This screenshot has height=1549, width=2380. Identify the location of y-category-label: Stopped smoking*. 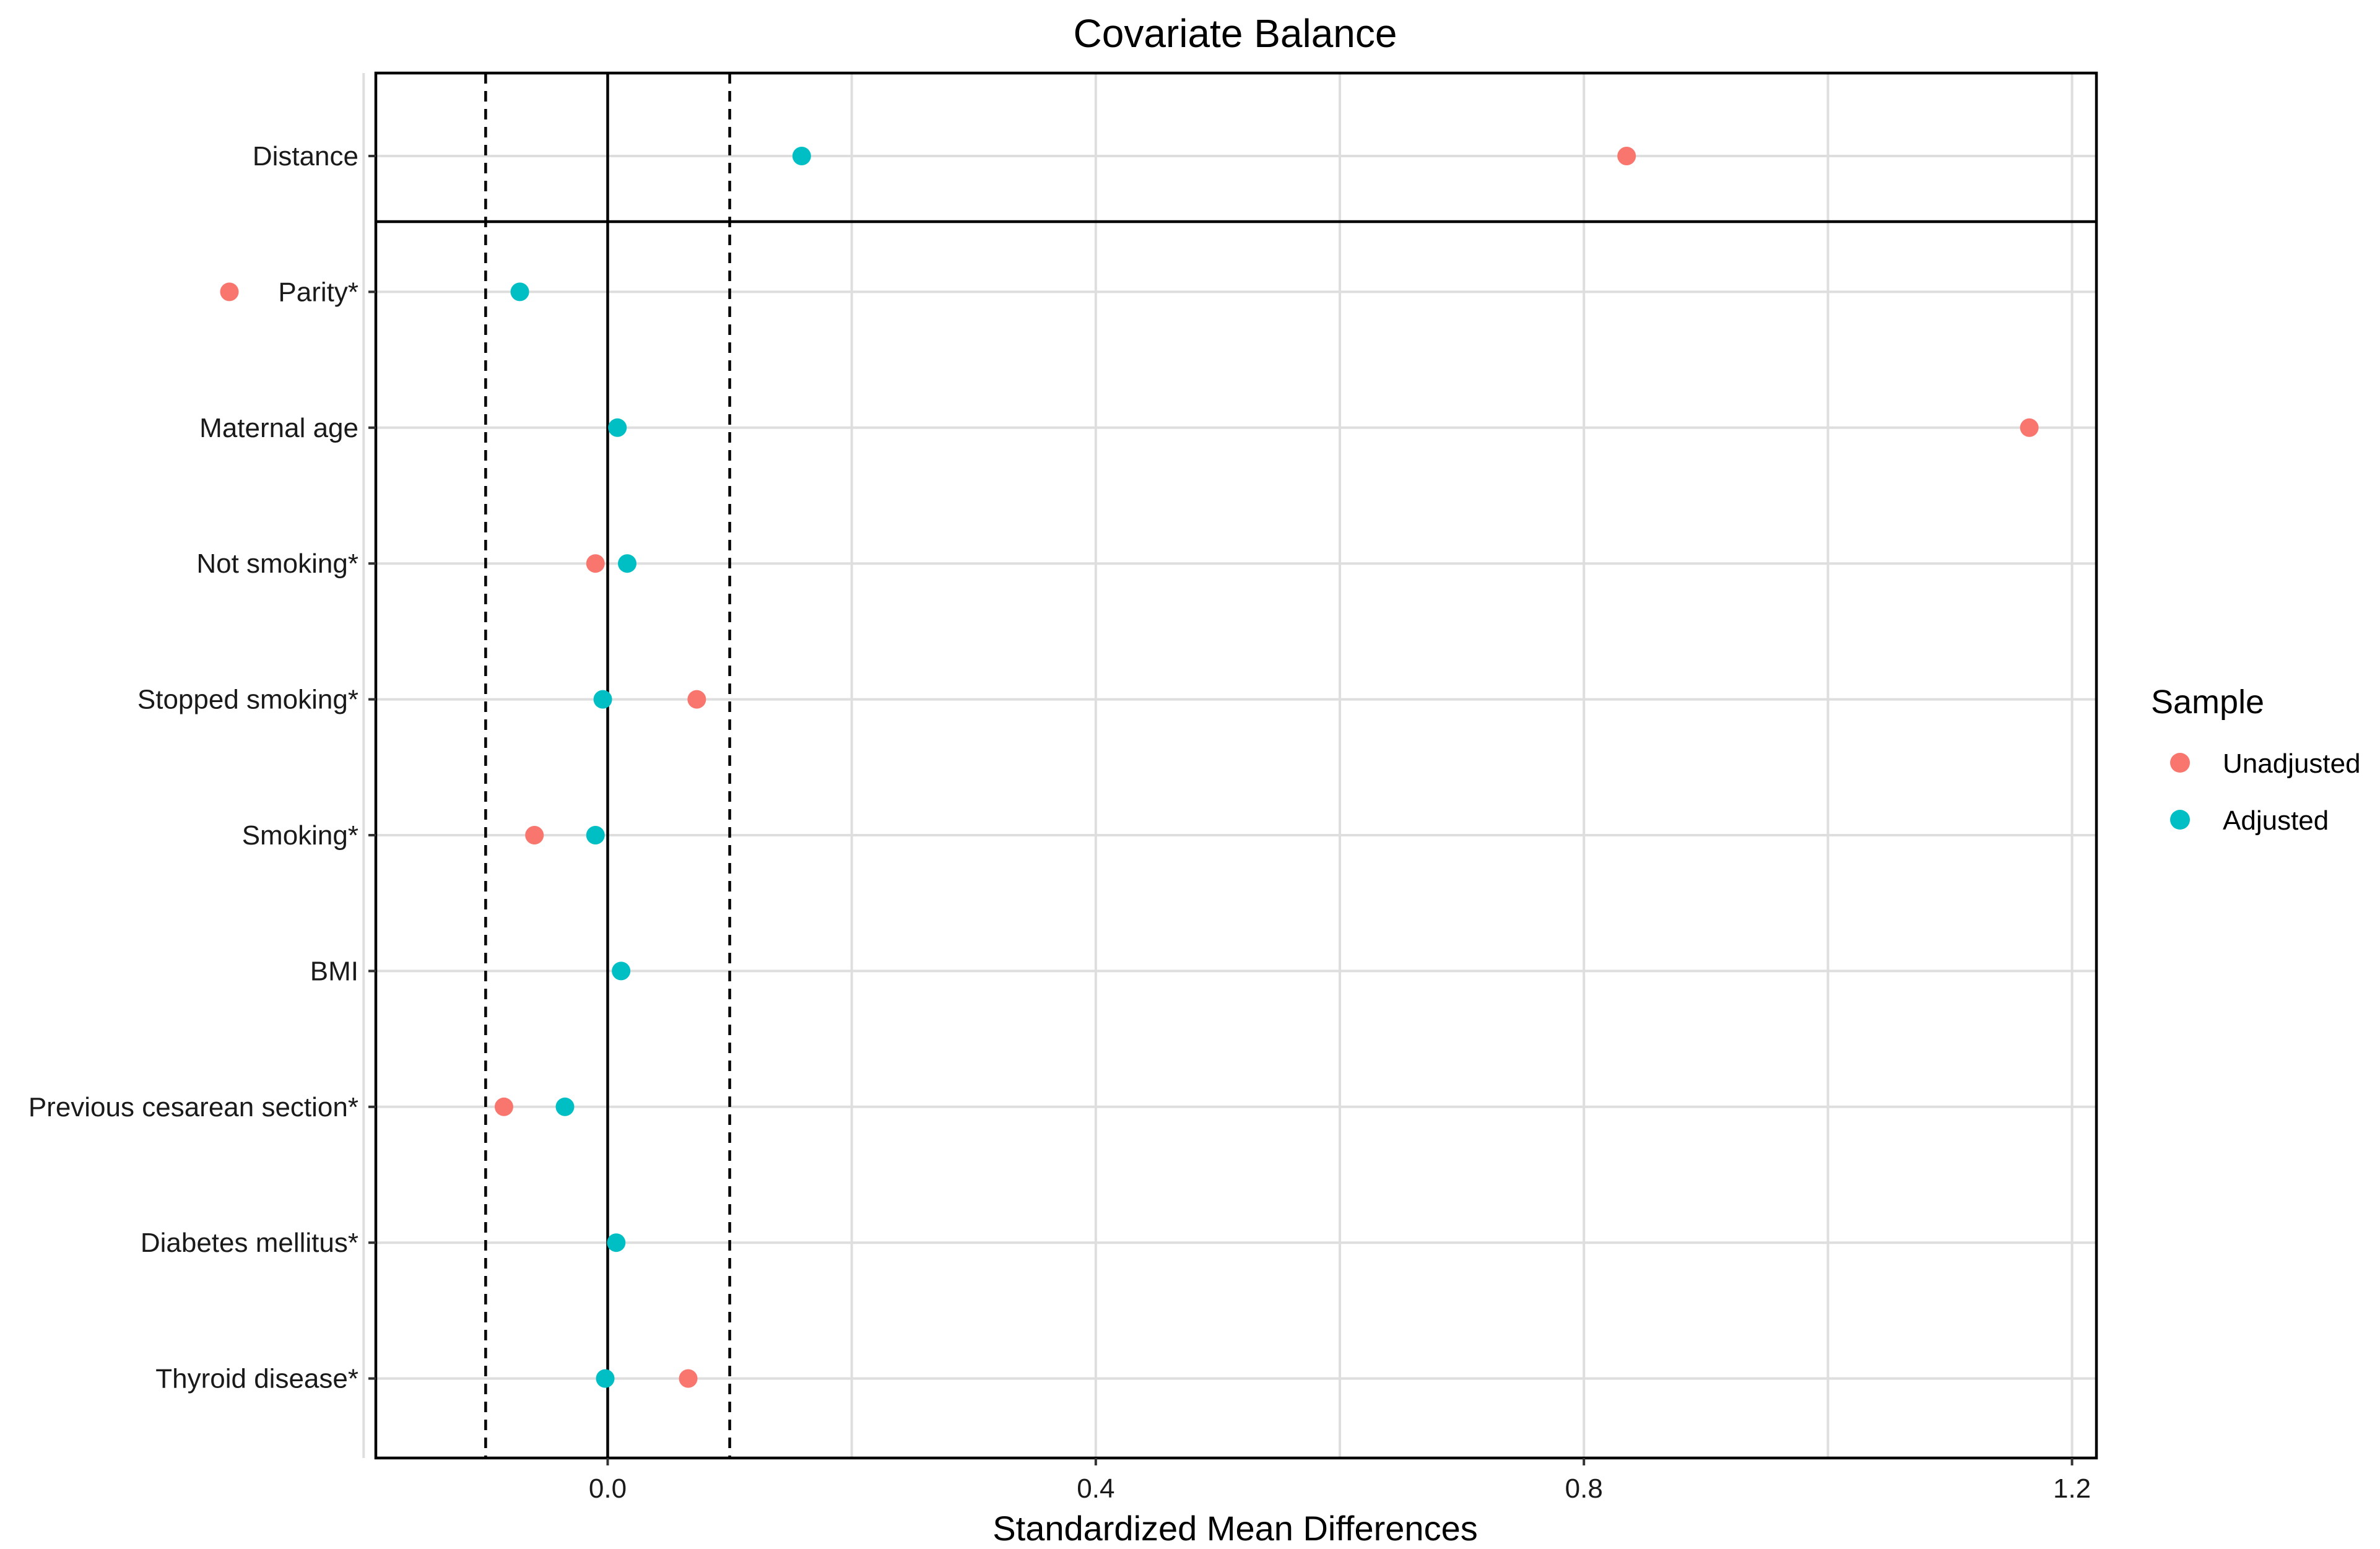
(247, 700).